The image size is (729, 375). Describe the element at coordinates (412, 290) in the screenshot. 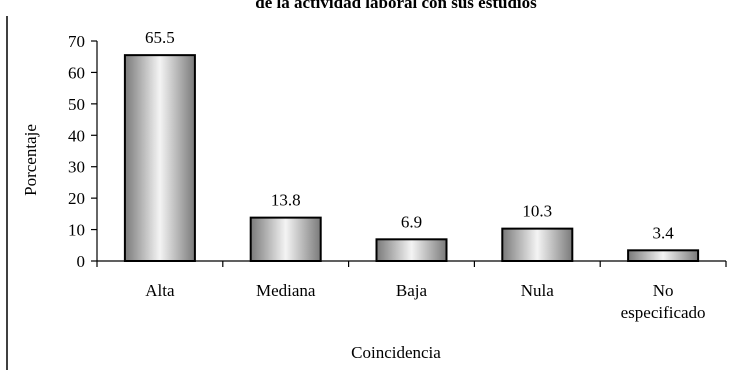

I see `category-label: Baja` at that location.